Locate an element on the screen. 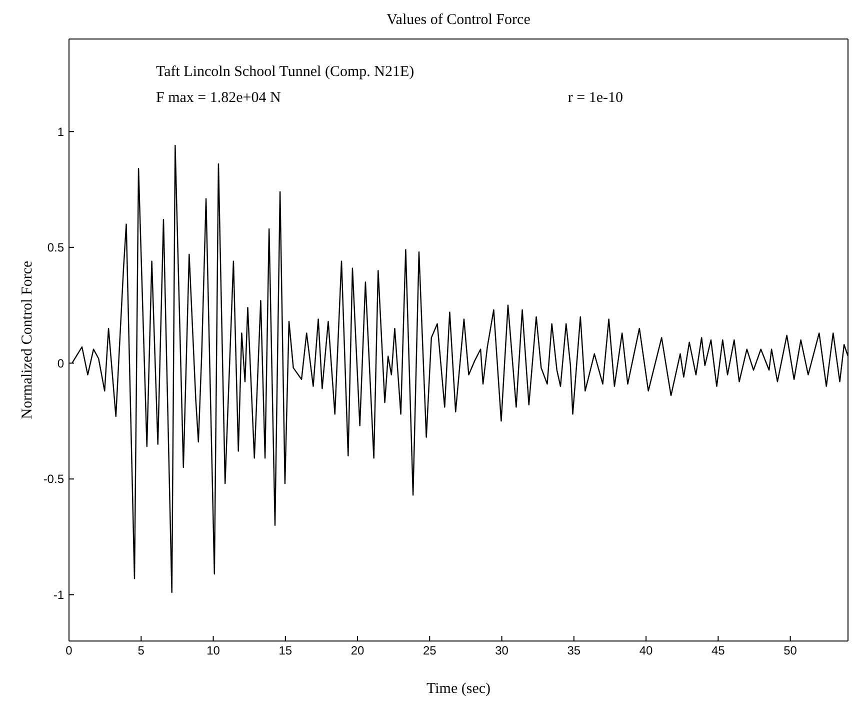 The height and width of the screenshot is (719, 861). x-tick-label: 15 is located at coordinates (285, 651).